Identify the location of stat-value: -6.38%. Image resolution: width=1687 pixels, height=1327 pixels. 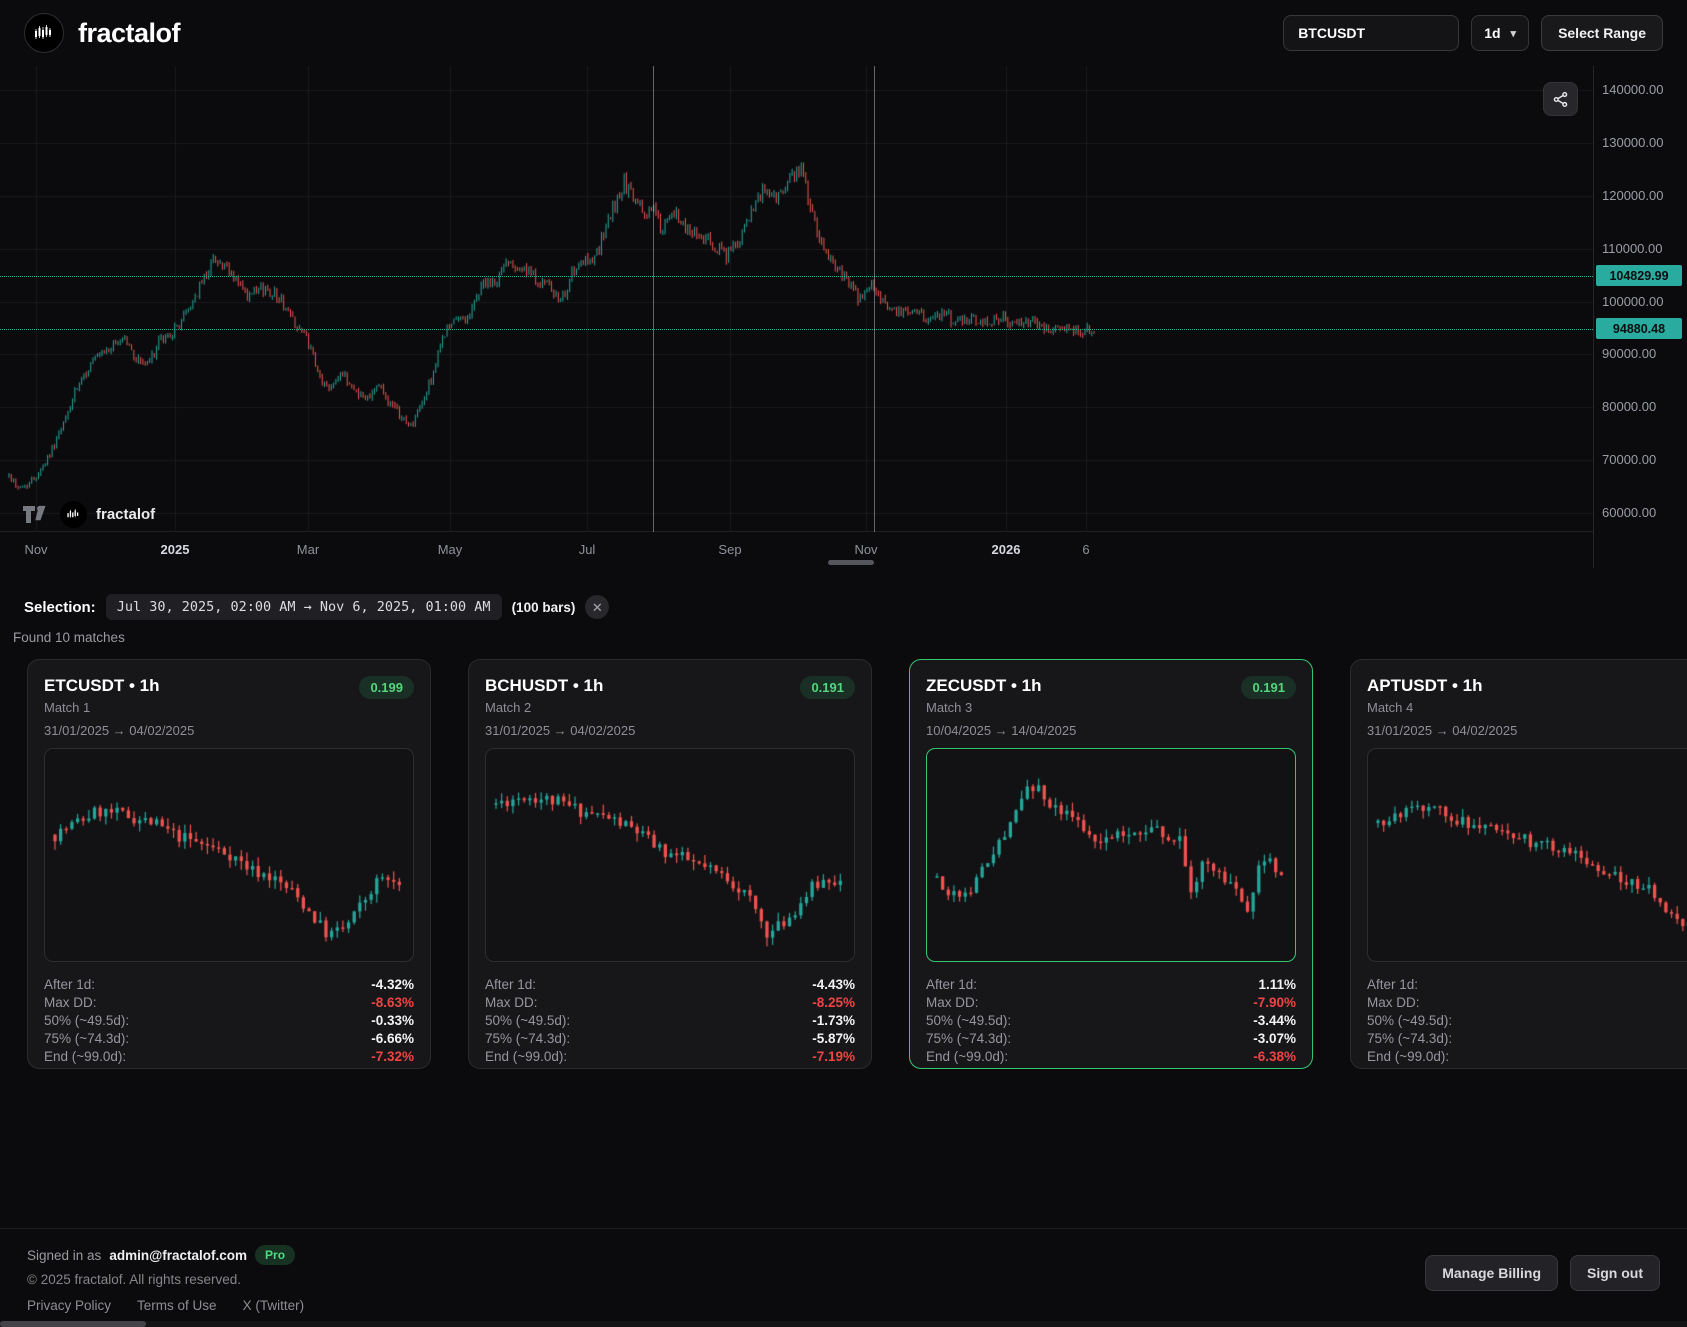
(1274, 1056).